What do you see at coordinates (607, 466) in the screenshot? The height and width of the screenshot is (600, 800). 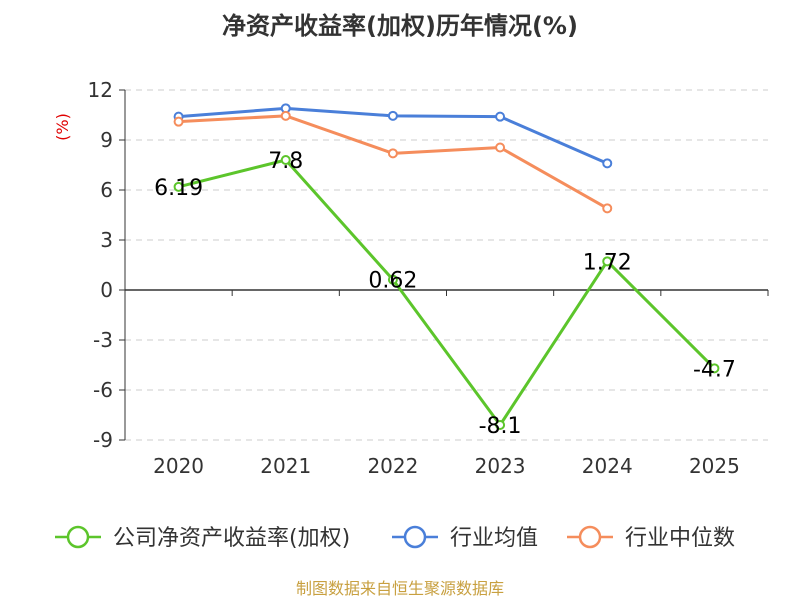 I see `x-tick-label-2024: 2024` at bounding box center [607, 466].